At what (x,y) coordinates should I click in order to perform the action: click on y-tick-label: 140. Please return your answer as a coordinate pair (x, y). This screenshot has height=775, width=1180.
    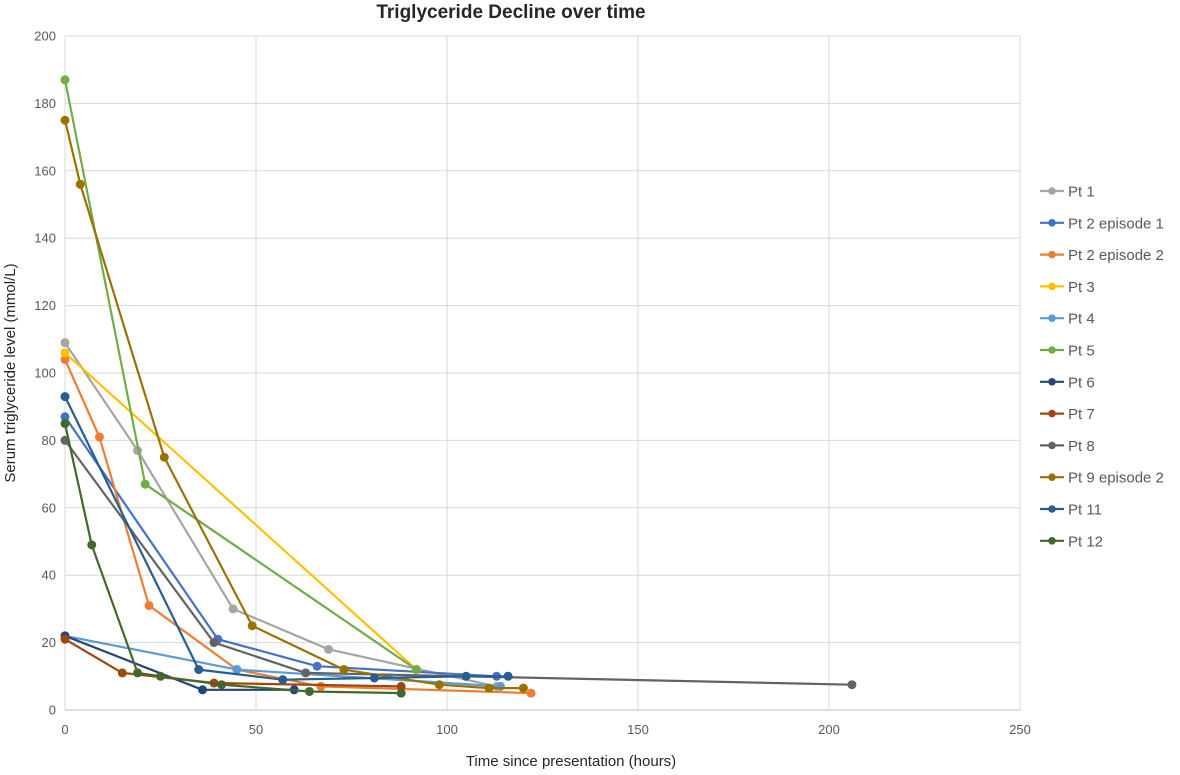
    Looking at the image, I should click on (45, 238).